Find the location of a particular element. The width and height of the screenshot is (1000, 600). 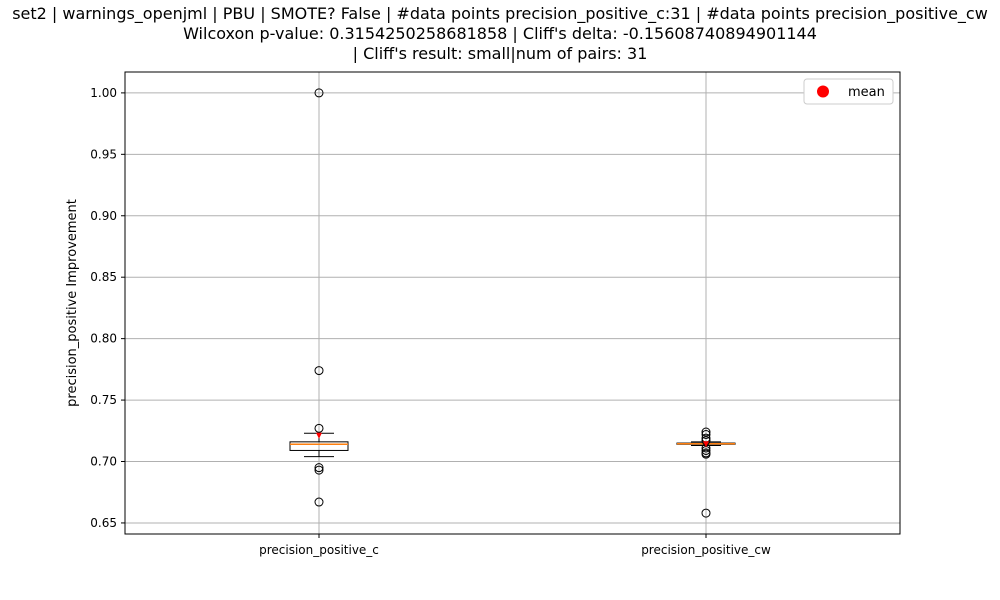

y-tick-label: 0.75 is located at coordinates (103, 400).